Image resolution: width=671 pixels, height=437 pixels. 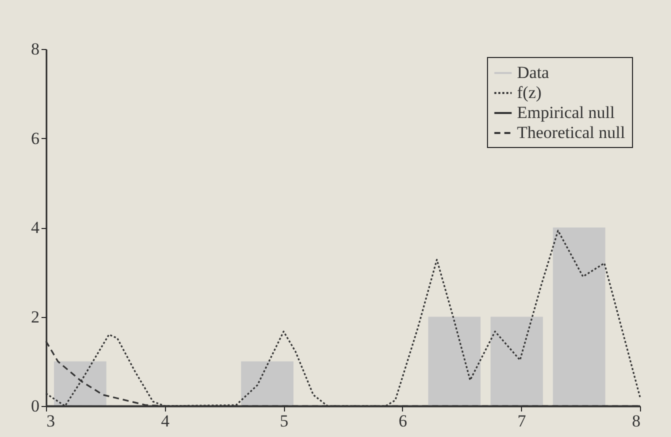 What do you see at coordinates (50, 421) in the screenshot?
I see `x-tick-label: 3` at bounding box center [50, 421].